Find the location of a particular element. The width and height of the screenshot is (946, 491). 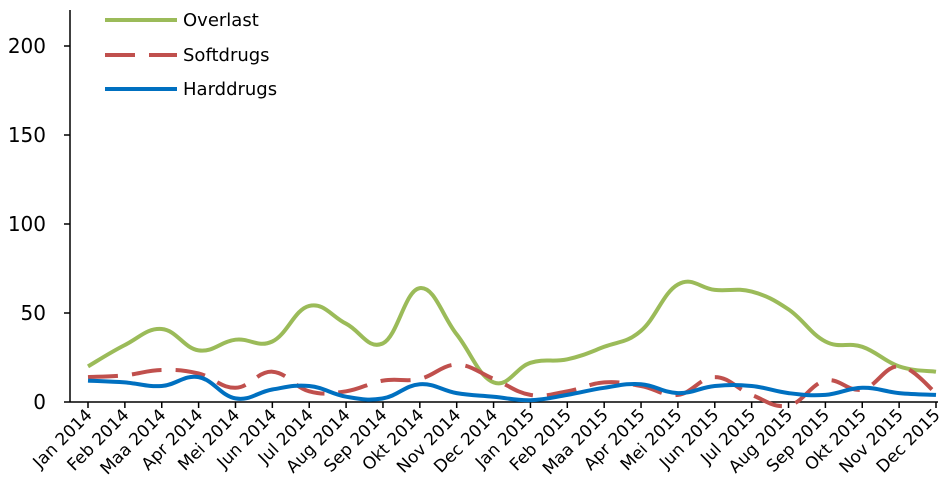

y-axis: 0 50 100 150 200 is located at coordinates (39, 212).